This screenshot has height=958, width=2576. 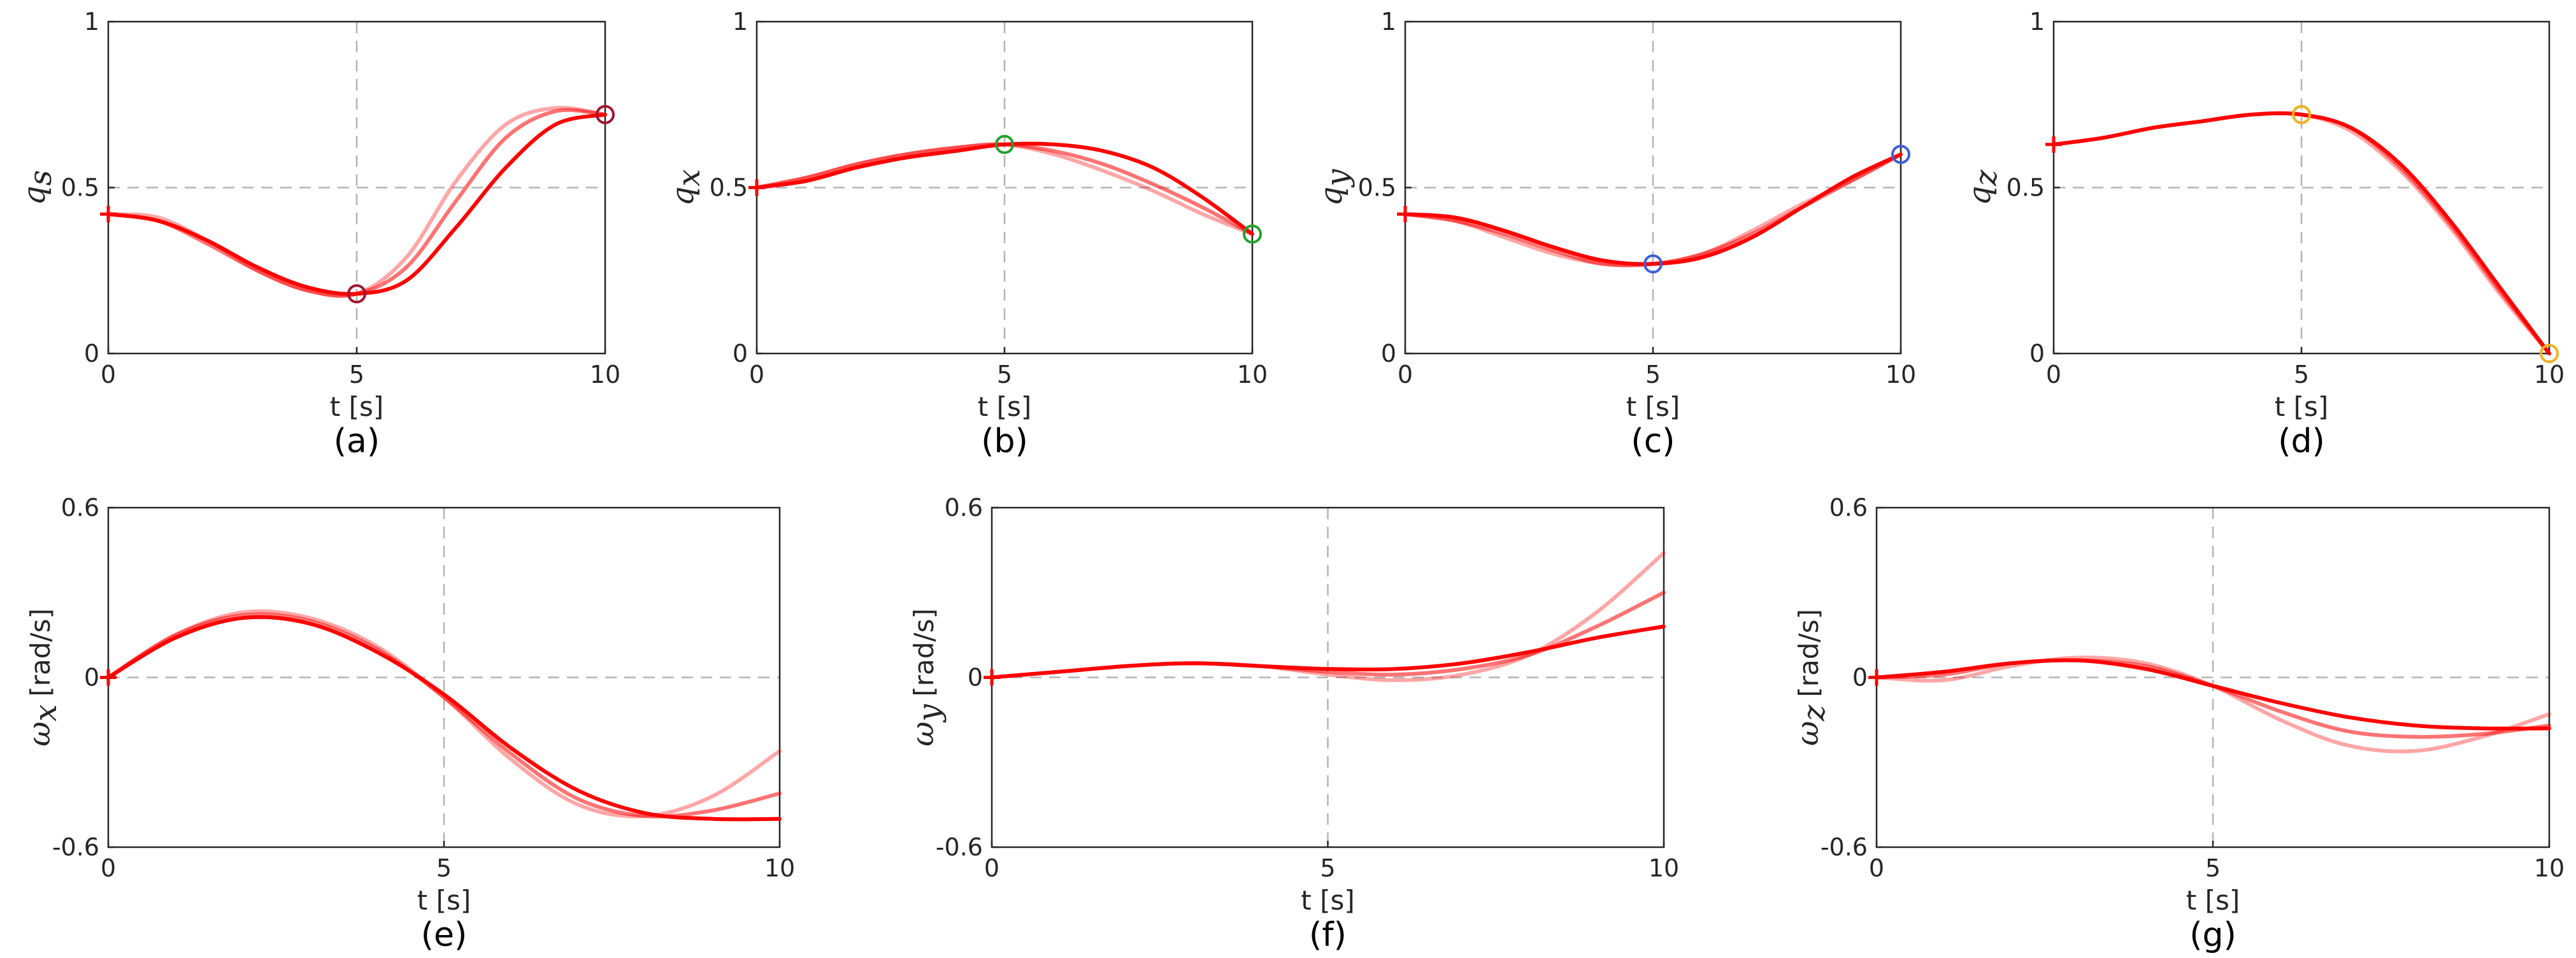 I want to click on y-axis-label: qy, so click(x=1335, y=188).